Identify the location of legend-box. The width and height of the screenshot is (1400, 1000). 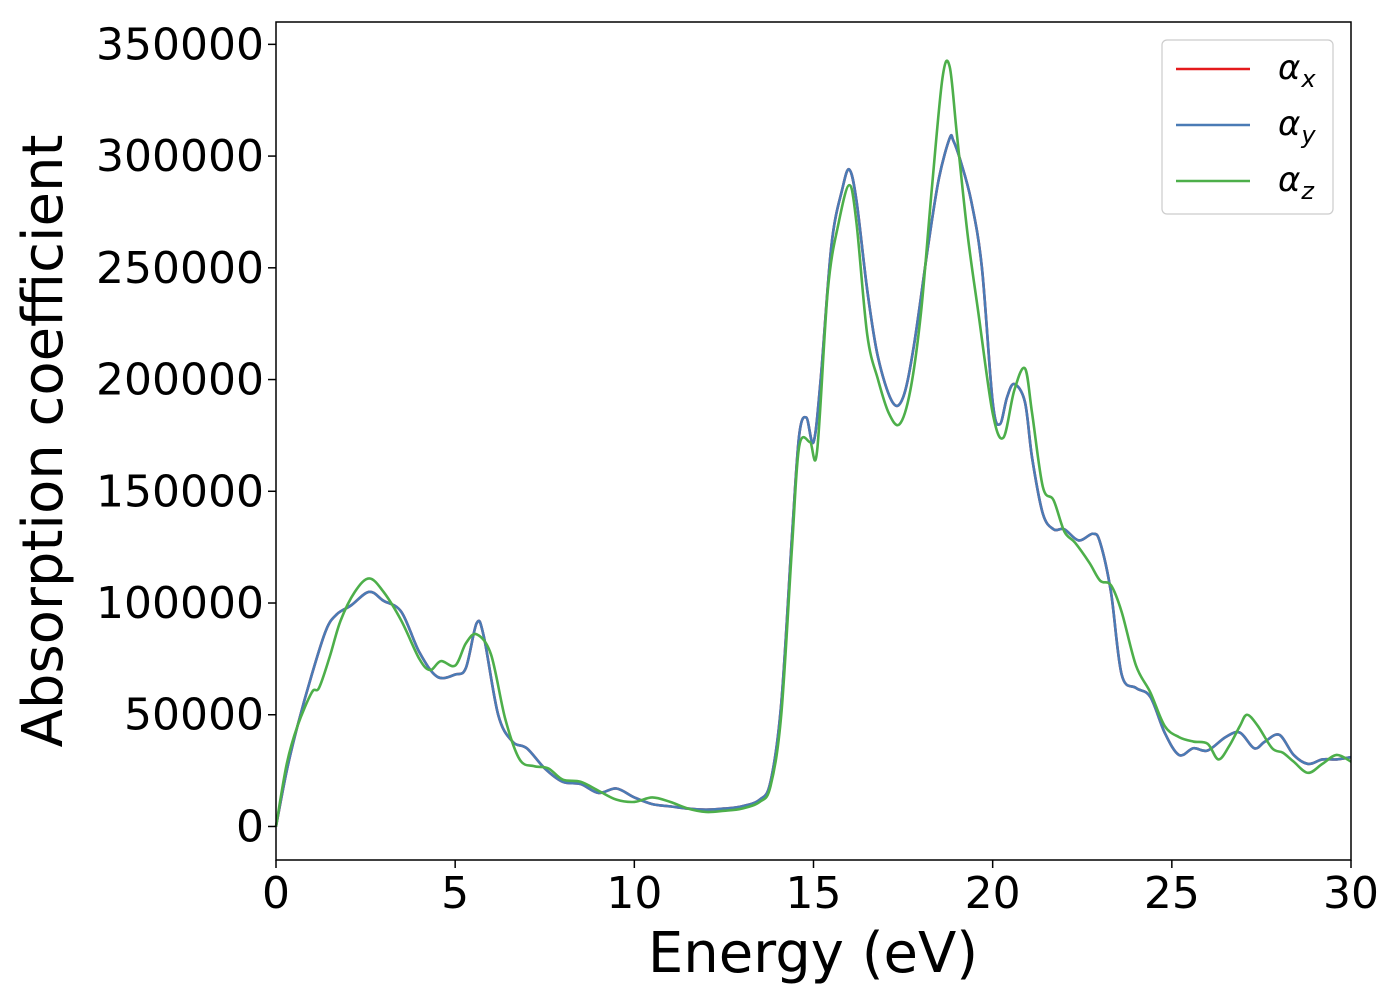
(1247, 127).